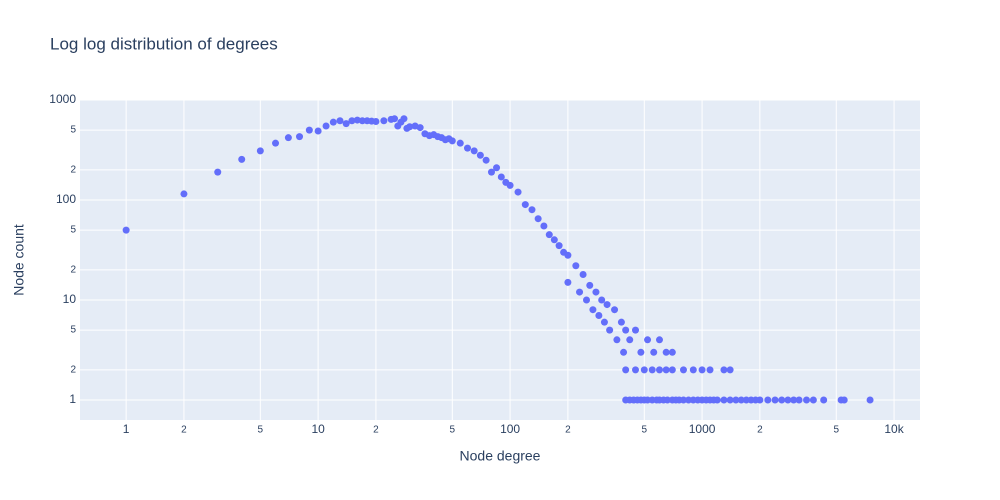 This screenshot has height=500, width=1000. I want to click on x-axis-title: Node degree, so click(500, 456).